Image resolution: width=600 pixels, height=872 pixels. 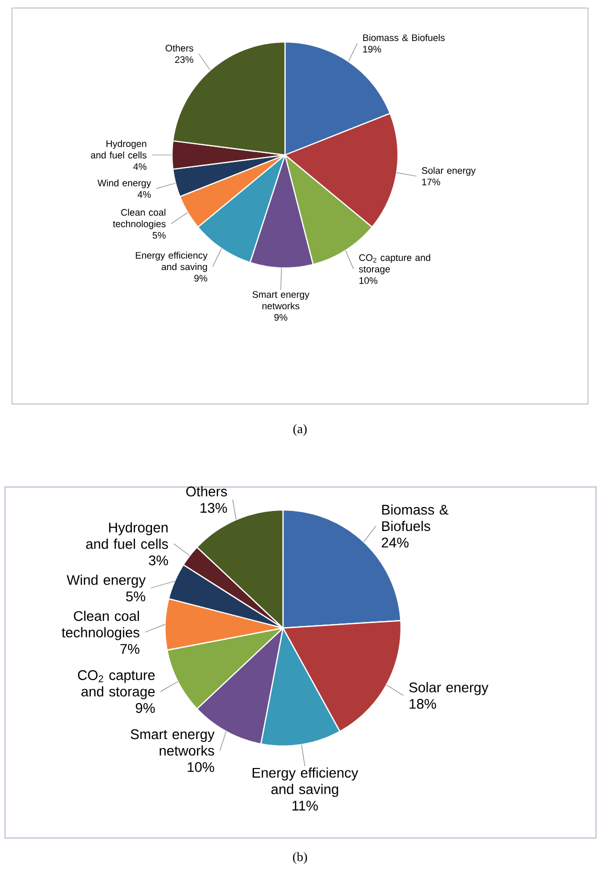 What do you see at coordinates (395, 543) in the screenshot?
I see `data-label: 24%` at bounding box center [395, 543].